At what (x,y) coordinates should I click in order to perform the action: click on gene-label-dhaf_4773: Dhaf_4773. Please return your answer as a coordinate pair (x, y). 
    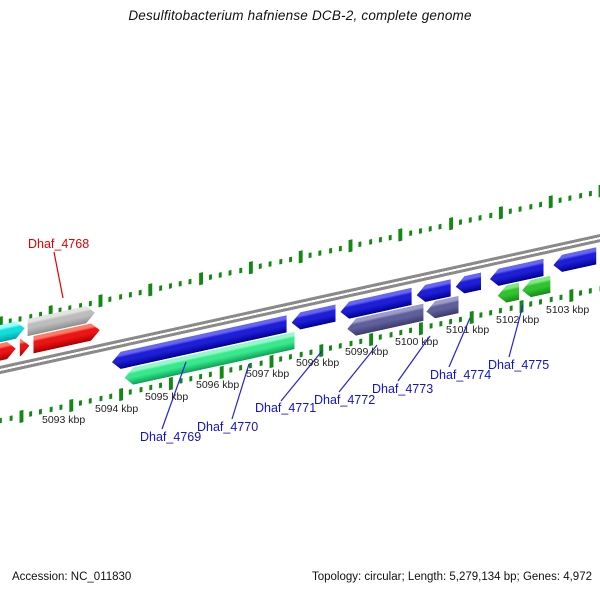
    Looking at the image, I should click on (403, 389).